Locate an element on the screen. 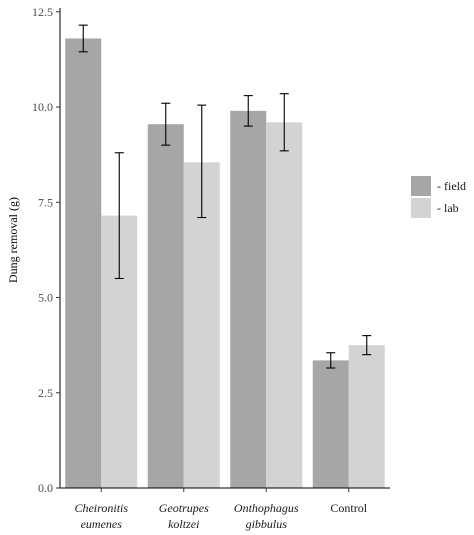 This screenshot has width=474, height=535. y-tick-label: 7.5 is located at coordinates (45, 202).